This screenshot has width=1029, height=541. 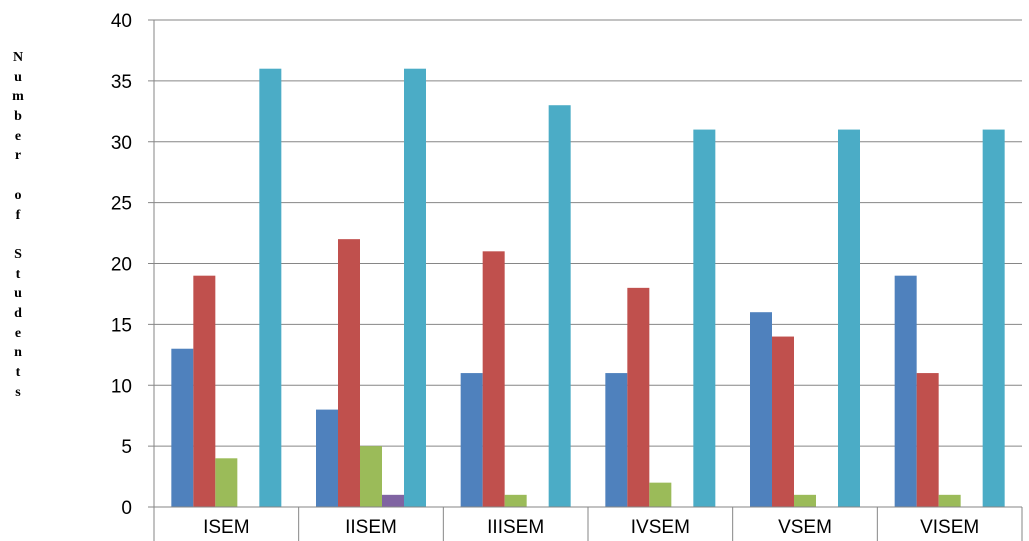 I want to click on y-tick-label: 40, so click(x=121, y=21).